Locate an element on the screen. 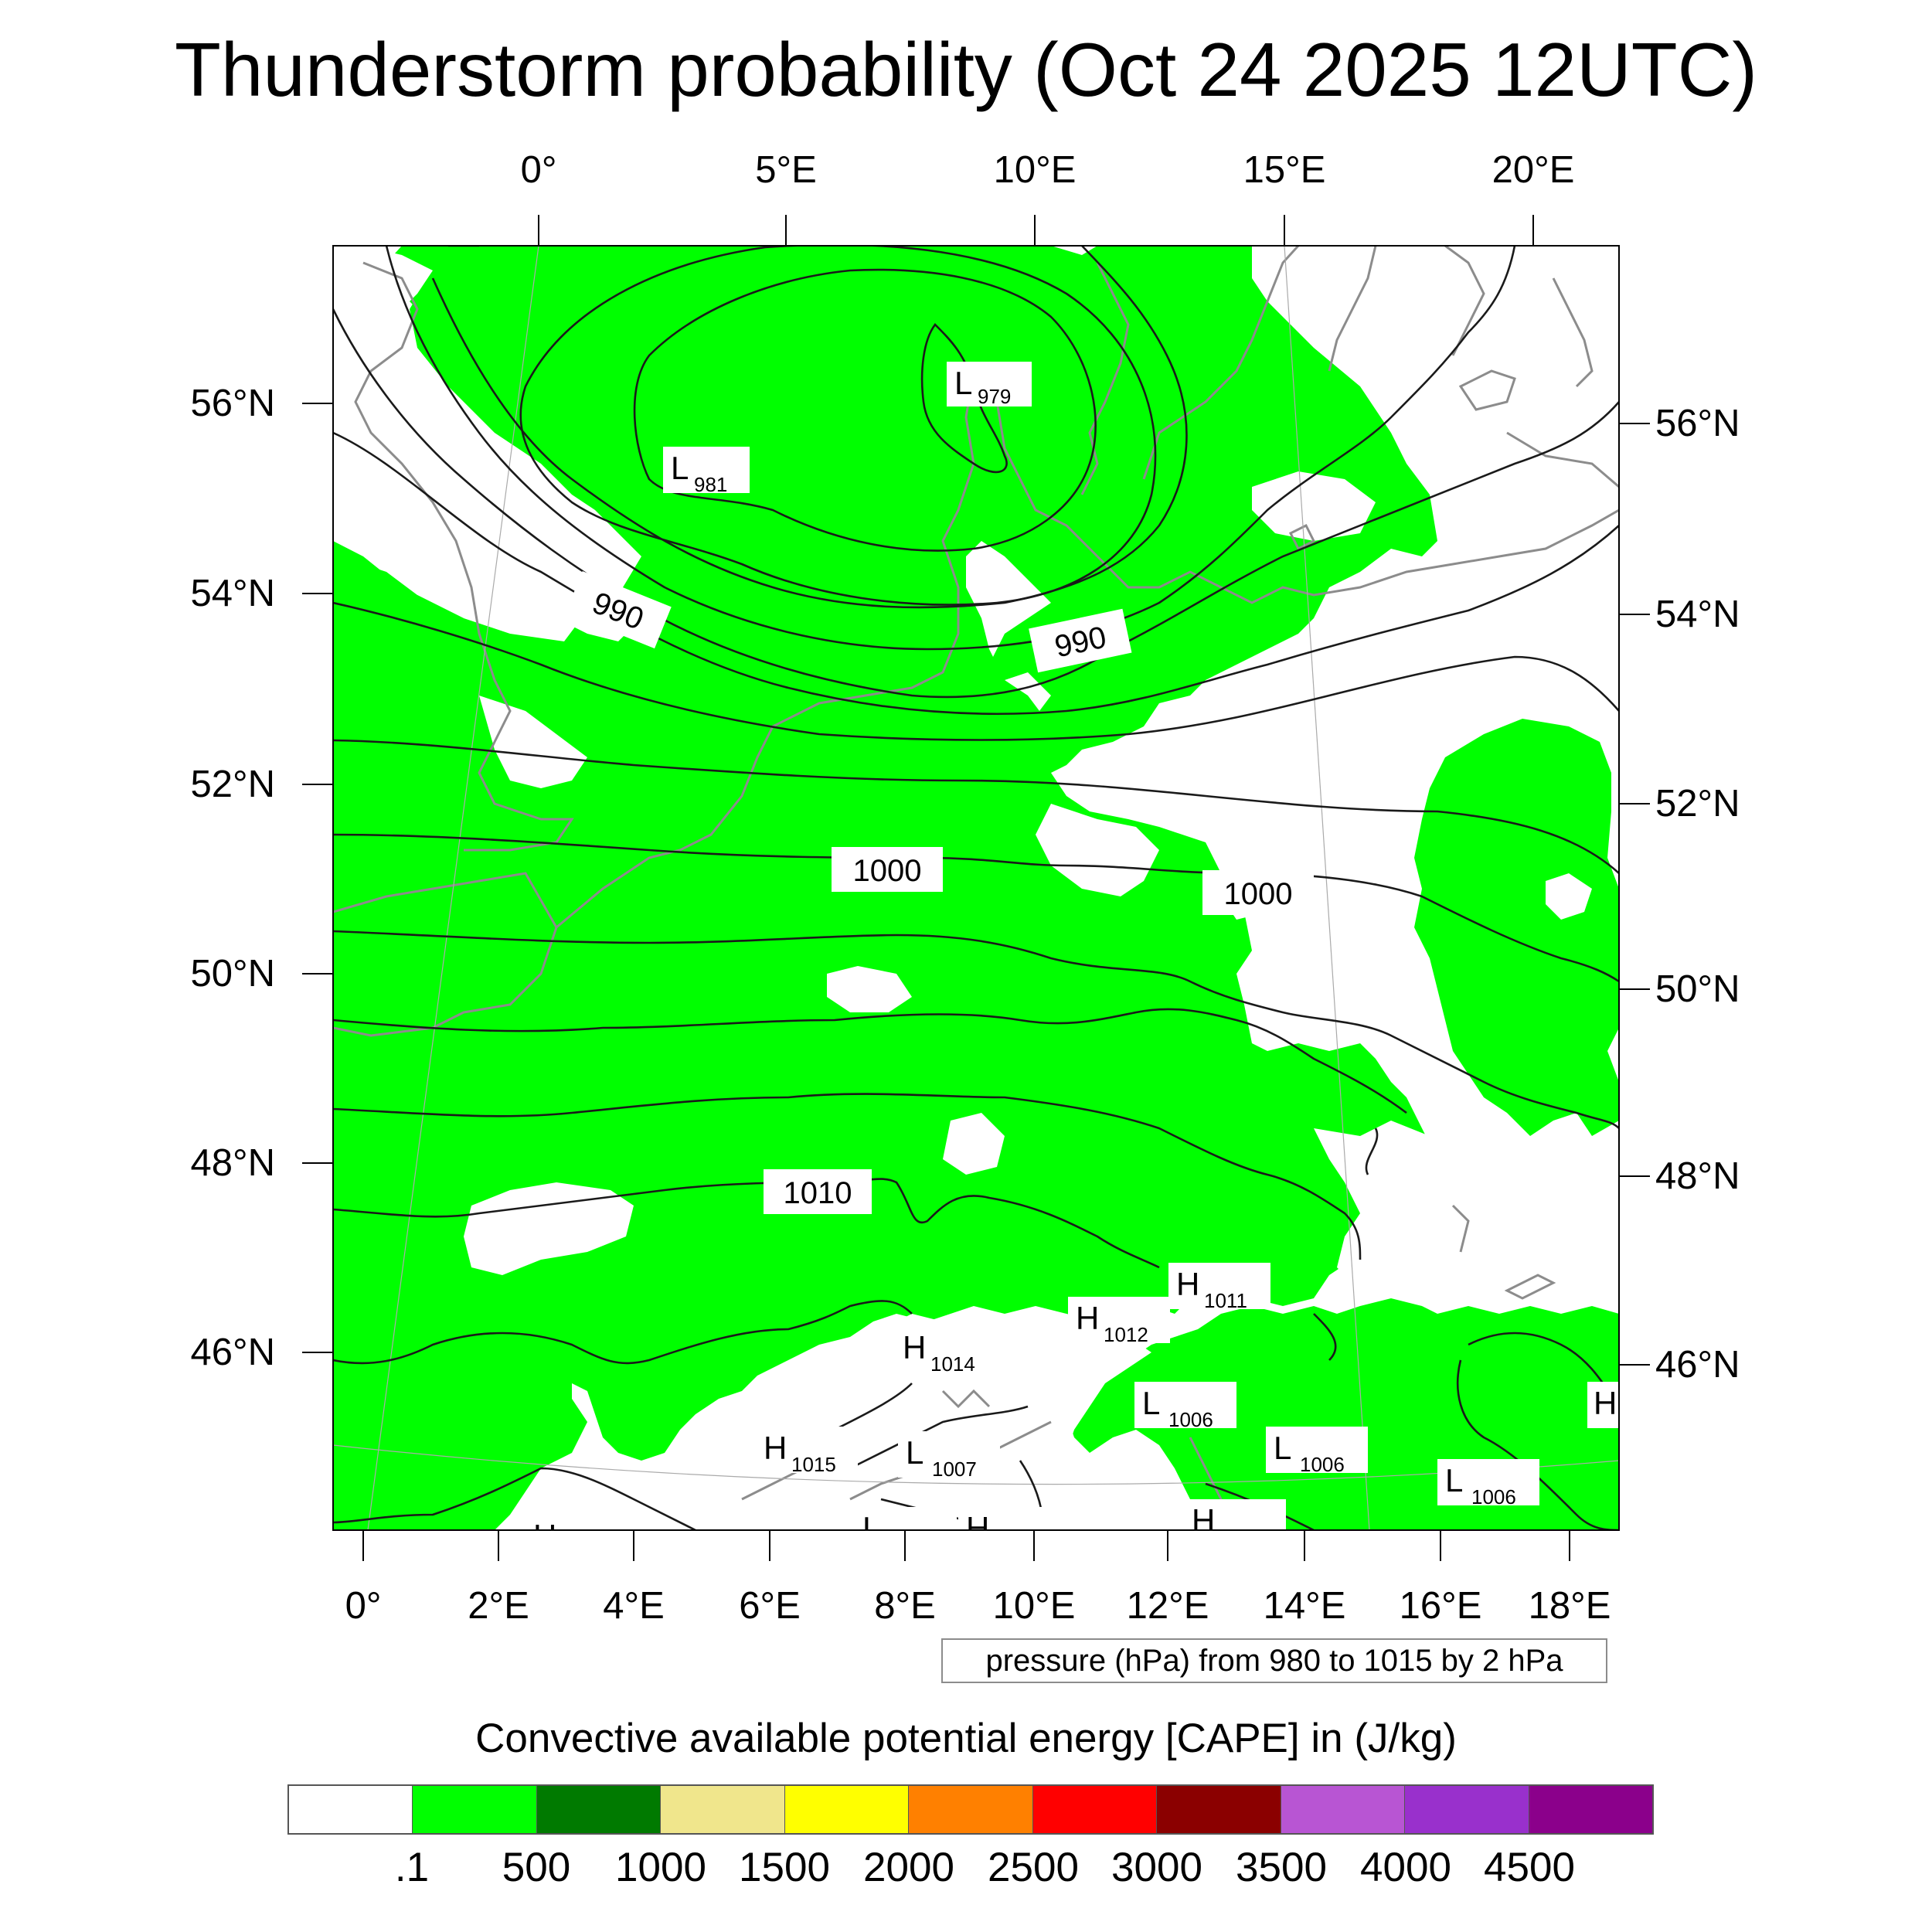 The width and height of the screenshot is (1932, 1932). bottom-lon-label: 16°E is located at coordinates (1440, 1606).